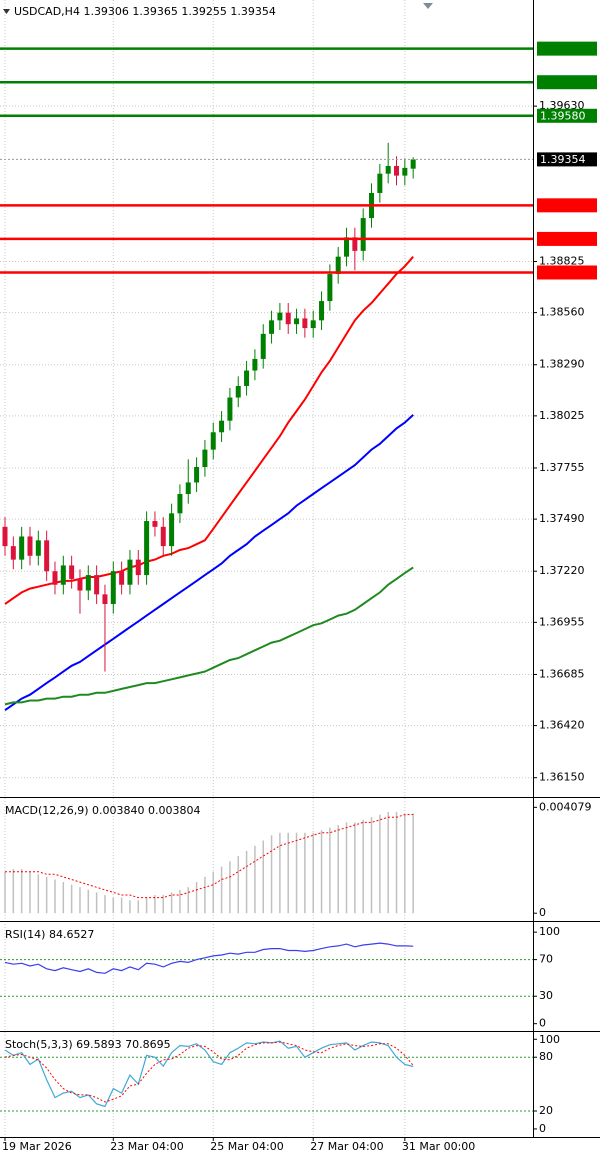 Image resolution: width=600 pixels, height=1155 pixels. I want to click on y-tick-label: 1.38825, so click(562, 260).